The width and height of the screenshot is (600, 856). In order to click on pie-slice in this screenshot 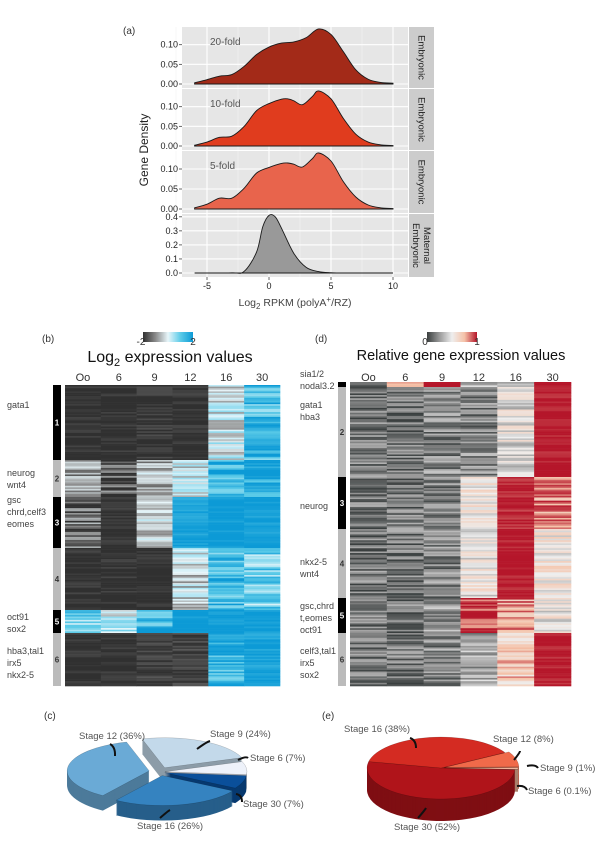, I will do `click(174, 790)`.